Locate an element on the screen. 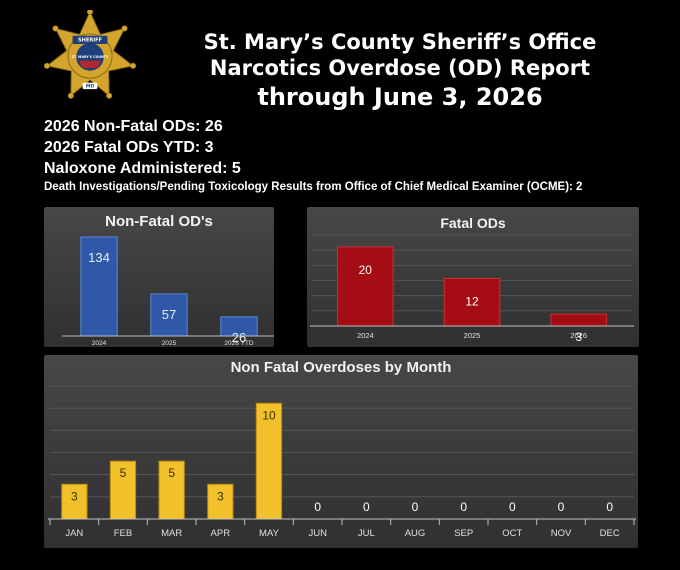 The image size is (680, 570). x-tick-label: NOV is located at coordinates (561, 533).